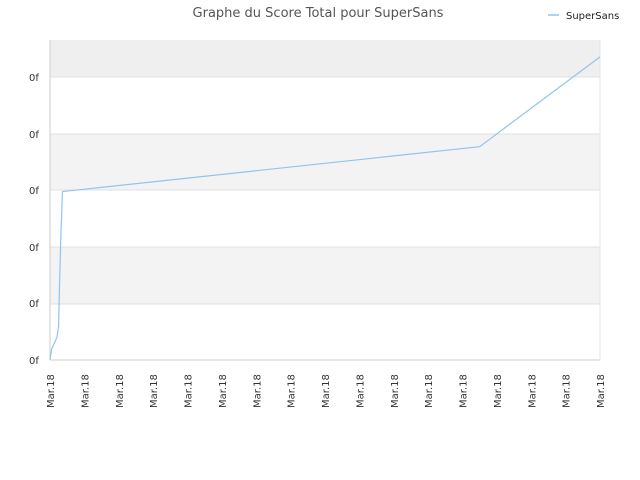  I want to click on chart-title: Graphe du Score Total pour SuperSans, so click(318, 13).